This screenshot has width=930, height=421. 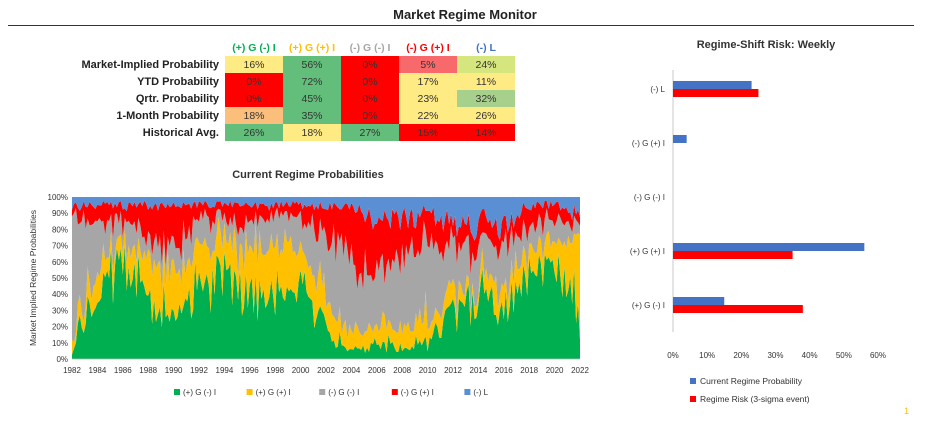 I want to click on table-cell: 56%, so click(x=312, y=64).